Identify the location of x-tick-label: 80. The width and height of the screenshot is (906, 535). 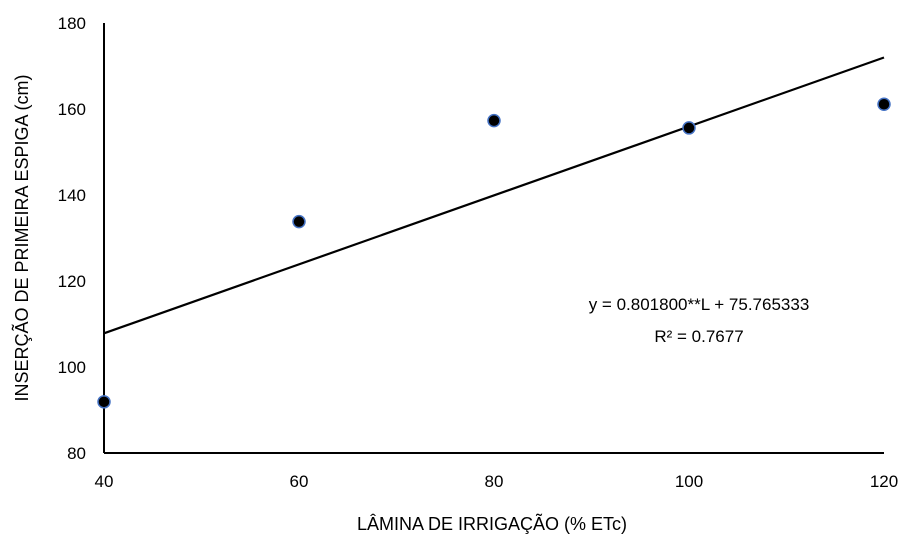
(494, 481).